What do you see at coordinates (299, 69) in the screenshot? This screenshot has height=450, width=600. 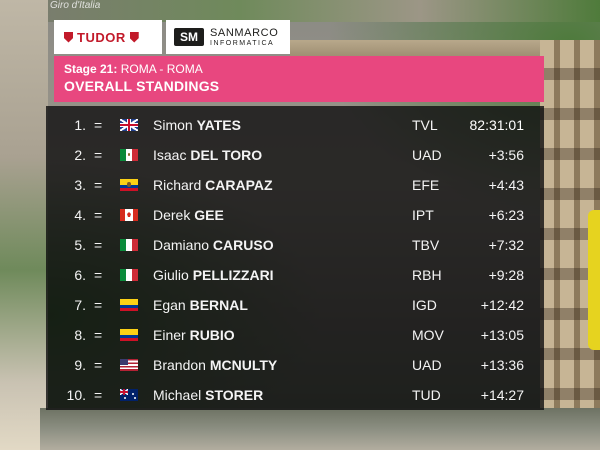 I see `stage-line: Stage 21: ROMA - ROMA` at bounding box center [299, 69].